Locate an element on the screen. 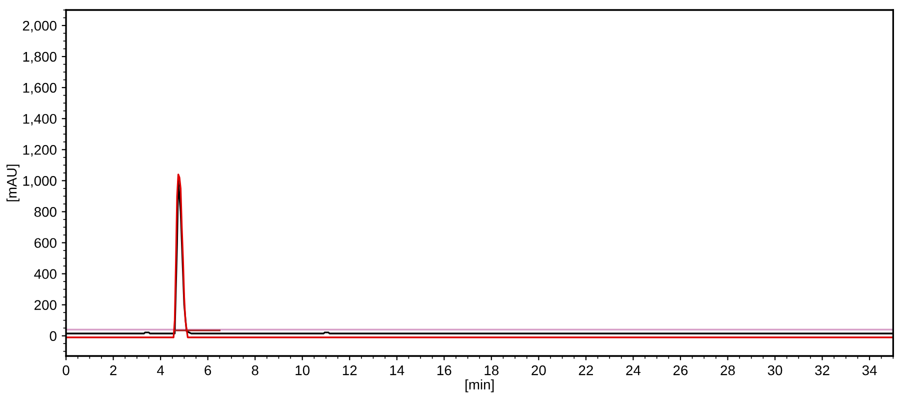 The width and height of the screenshot is (917, 400). x-tick-label: 22 is located at coordinates (585, 370).